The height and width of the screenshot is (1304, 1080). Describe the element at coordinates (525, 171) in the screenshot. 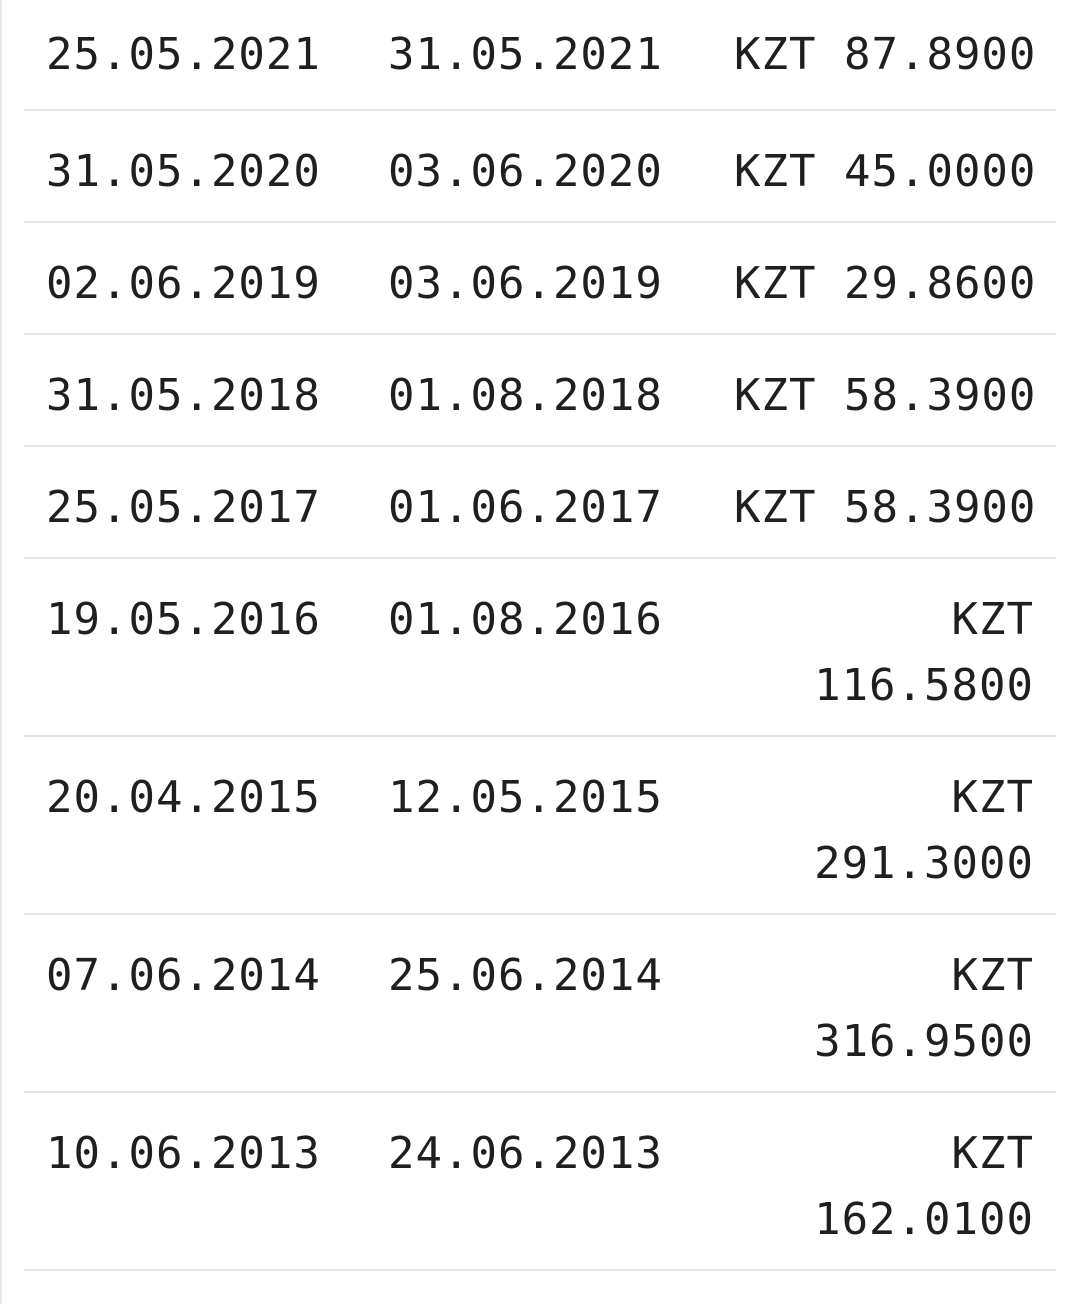

I see `row-date-2: 03.06.2020` at that location.